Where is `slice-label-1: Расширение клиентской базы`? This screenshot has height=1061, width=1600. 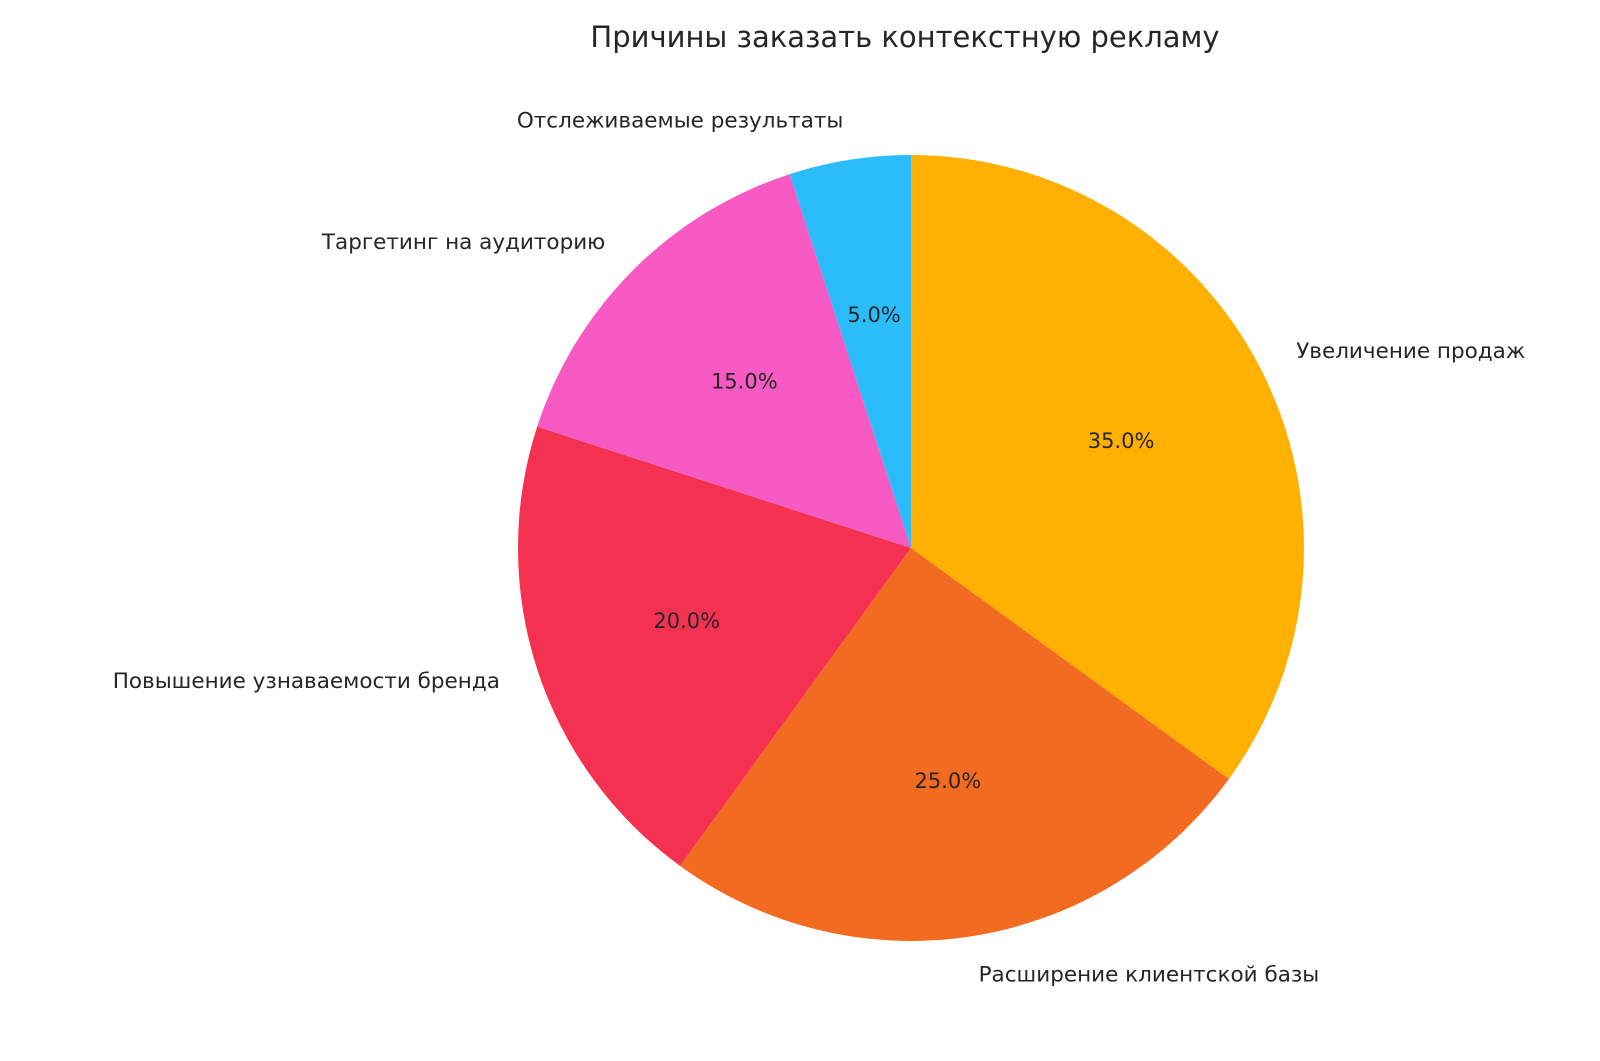 slice-label-1: Расширение клиентской базы is located at coordinates (1149, 975).